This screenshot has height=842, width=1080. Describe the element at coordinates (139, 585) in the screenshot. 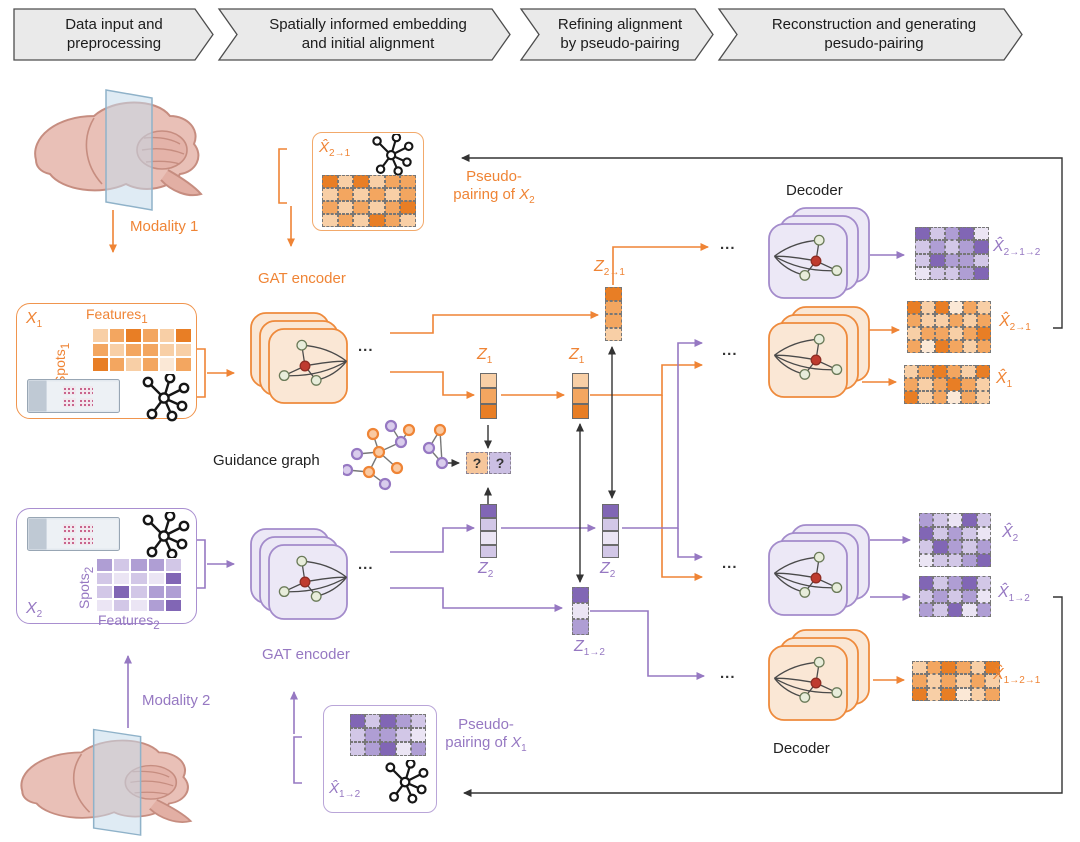

I see `x2-matrix` at that location.